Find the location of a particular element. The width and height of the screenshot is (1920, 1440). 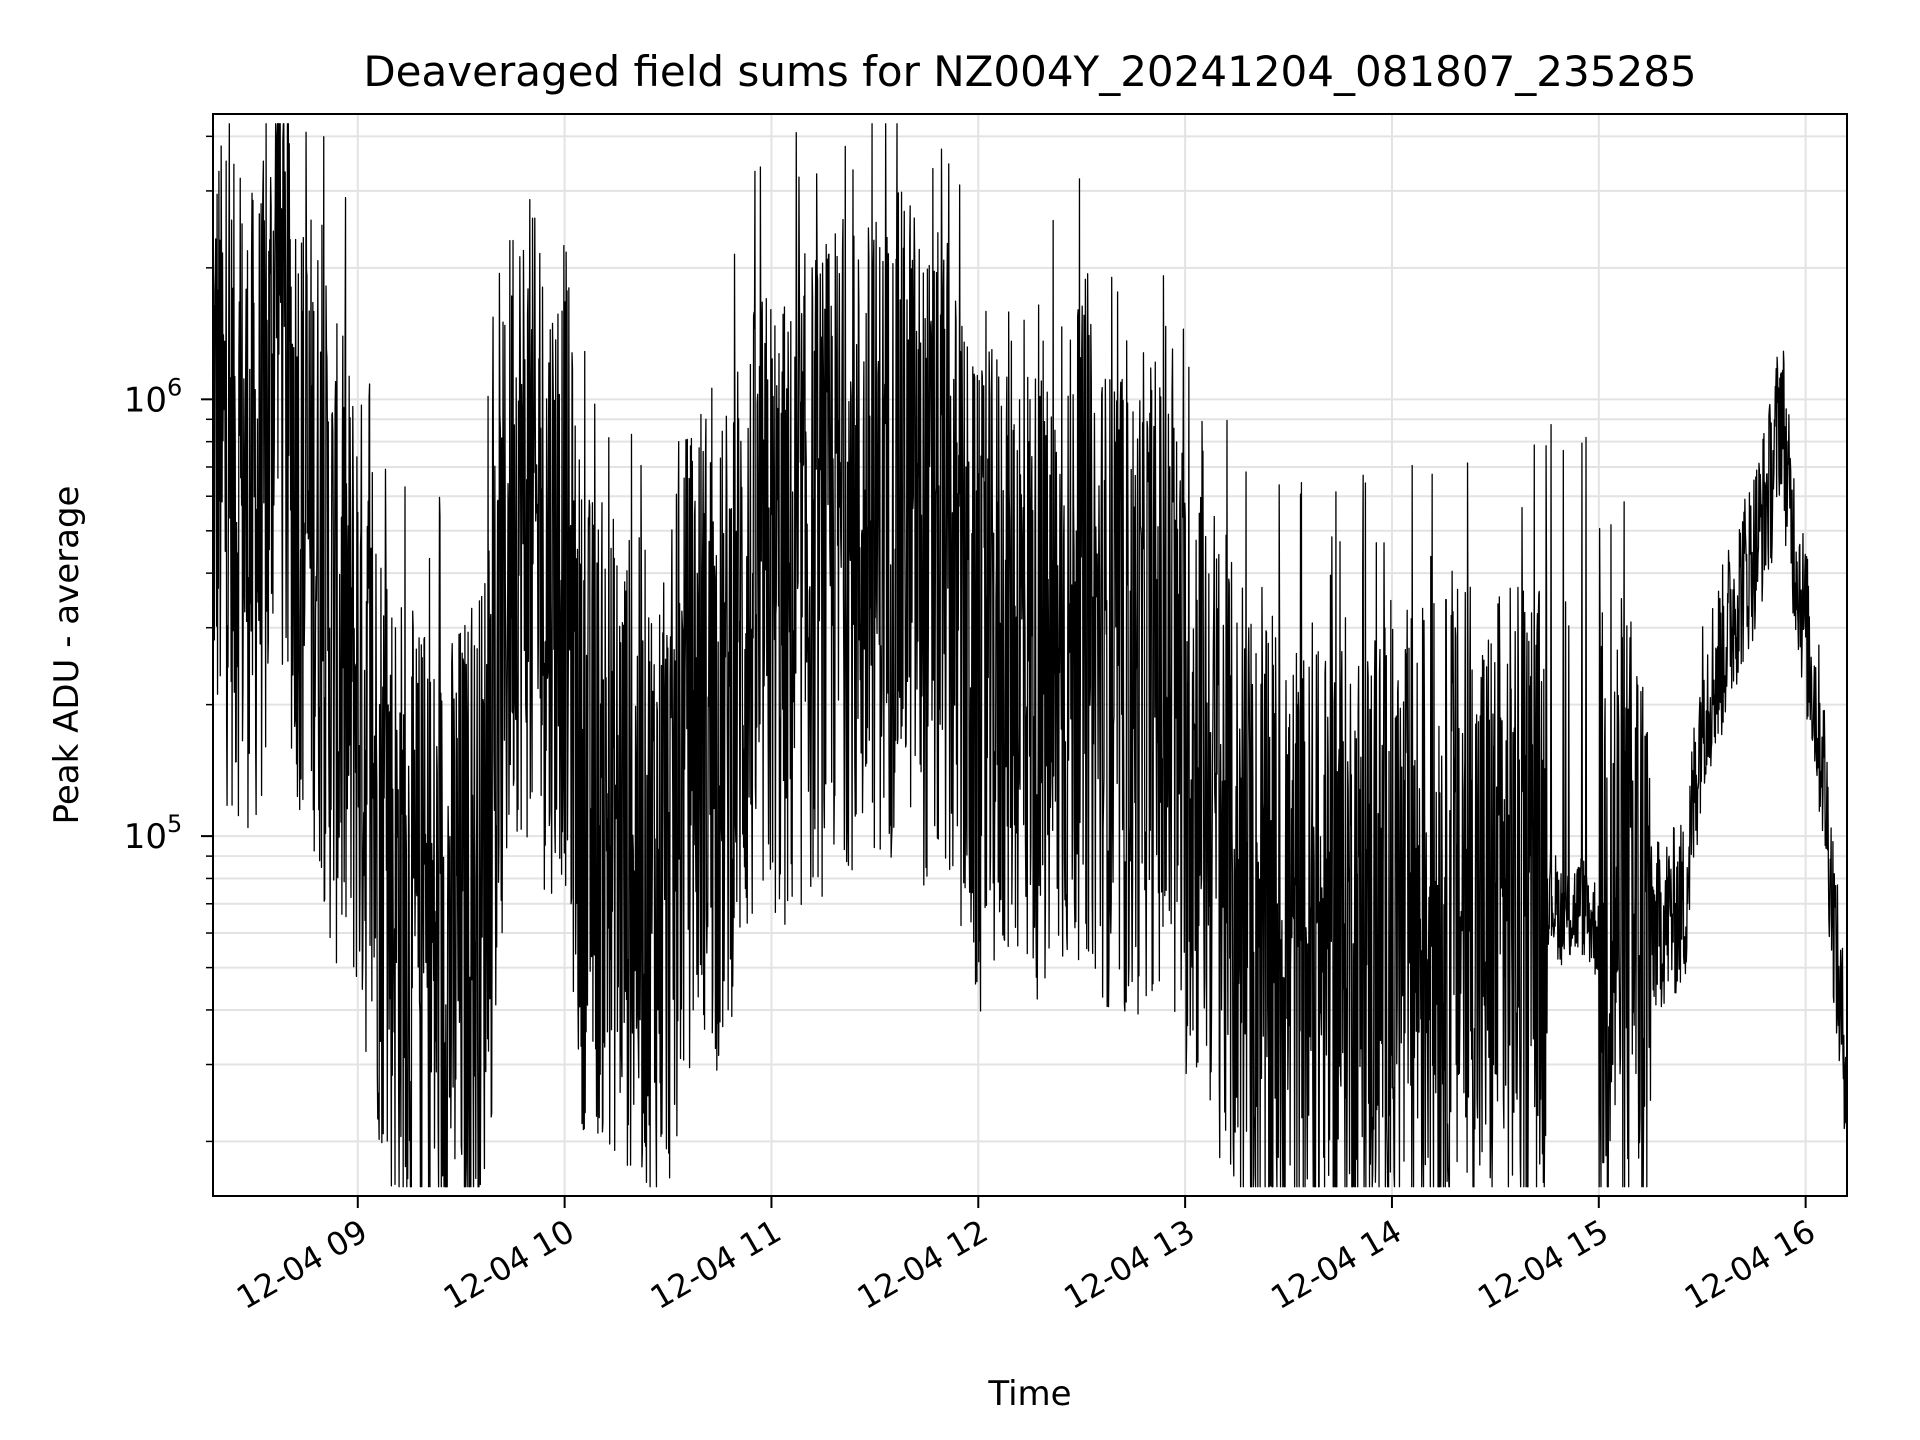

y-tick-label: 10⁵ is located at coordinates (153, 833).